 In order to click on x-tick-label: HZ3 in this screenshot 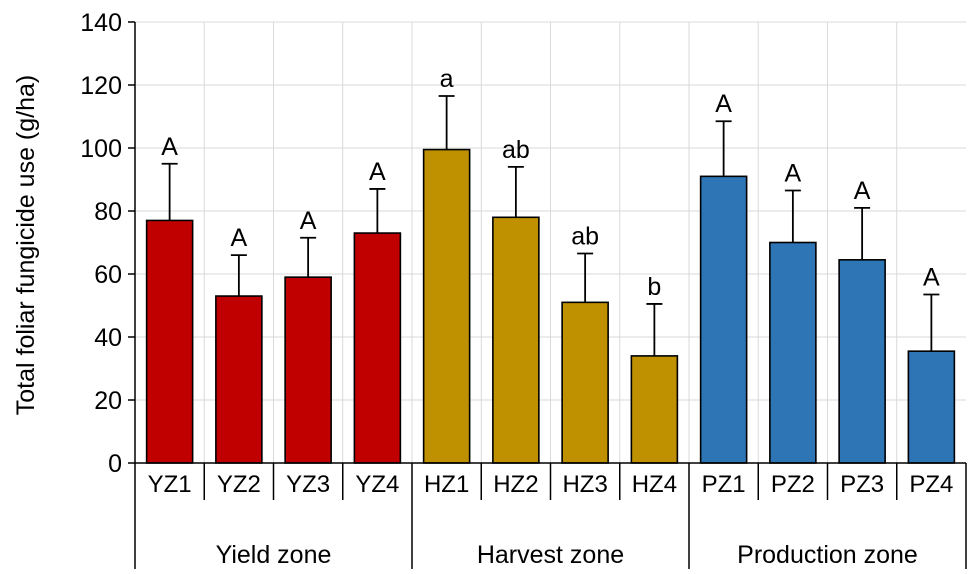, I will do `click(584, 484)`.